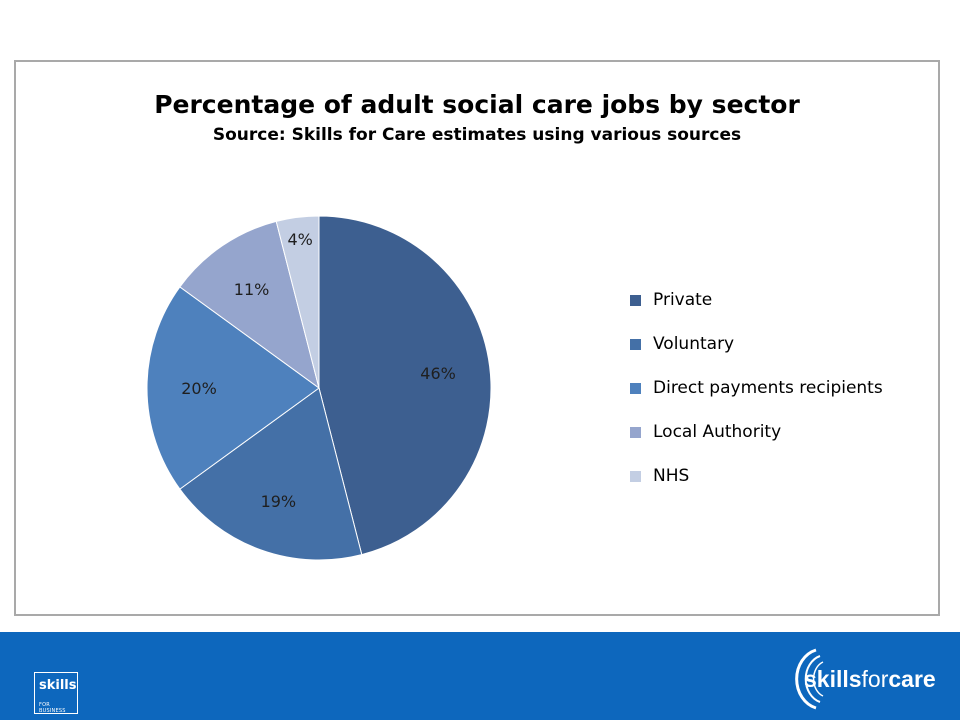 The height and width of the screenshot is (720, 960). I want to click on pie-slice-private, so click(405, 385).